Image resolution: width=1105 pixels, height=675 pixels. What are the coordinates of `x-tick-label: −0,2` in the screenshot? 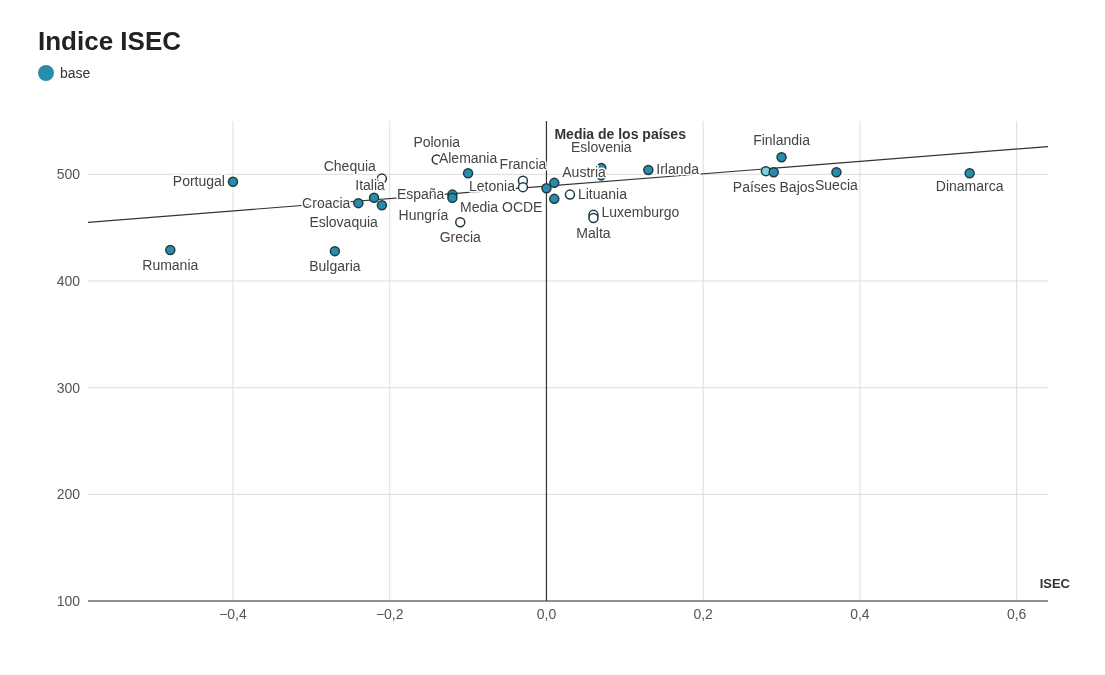 It's located at (389, 613).